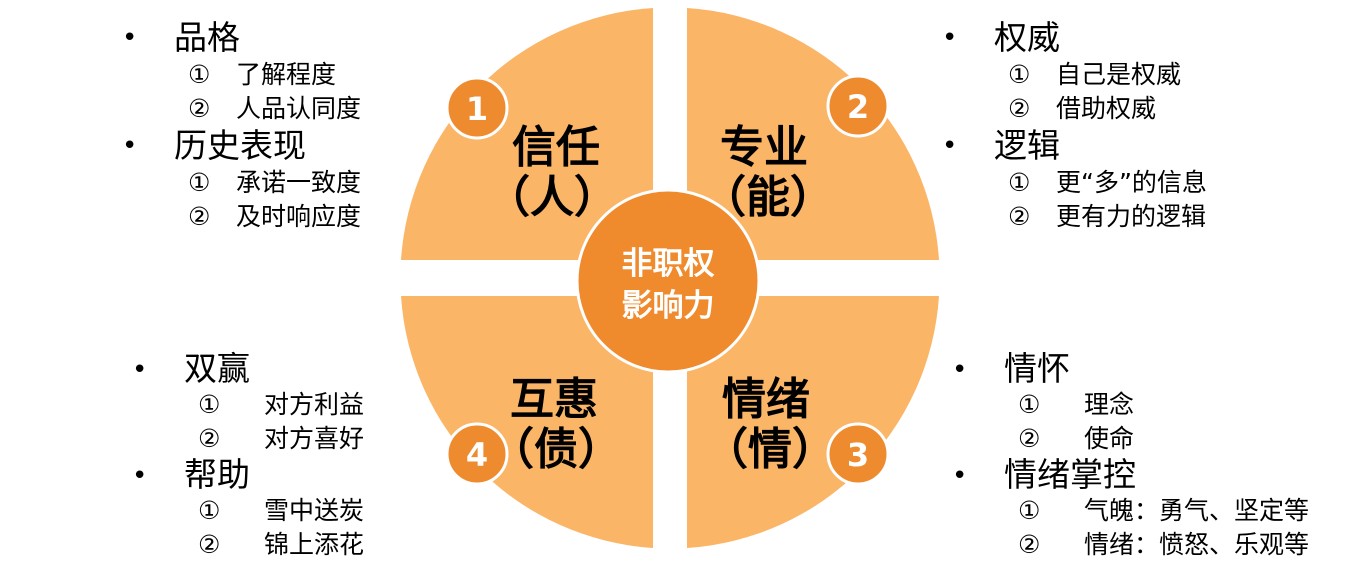 Image resolution: width=1346 pixels, height=576 pixels. Describe the element at coordinates (1130, 476) in the screenshot. I see `factor-title: 情绪掌控` at that location.